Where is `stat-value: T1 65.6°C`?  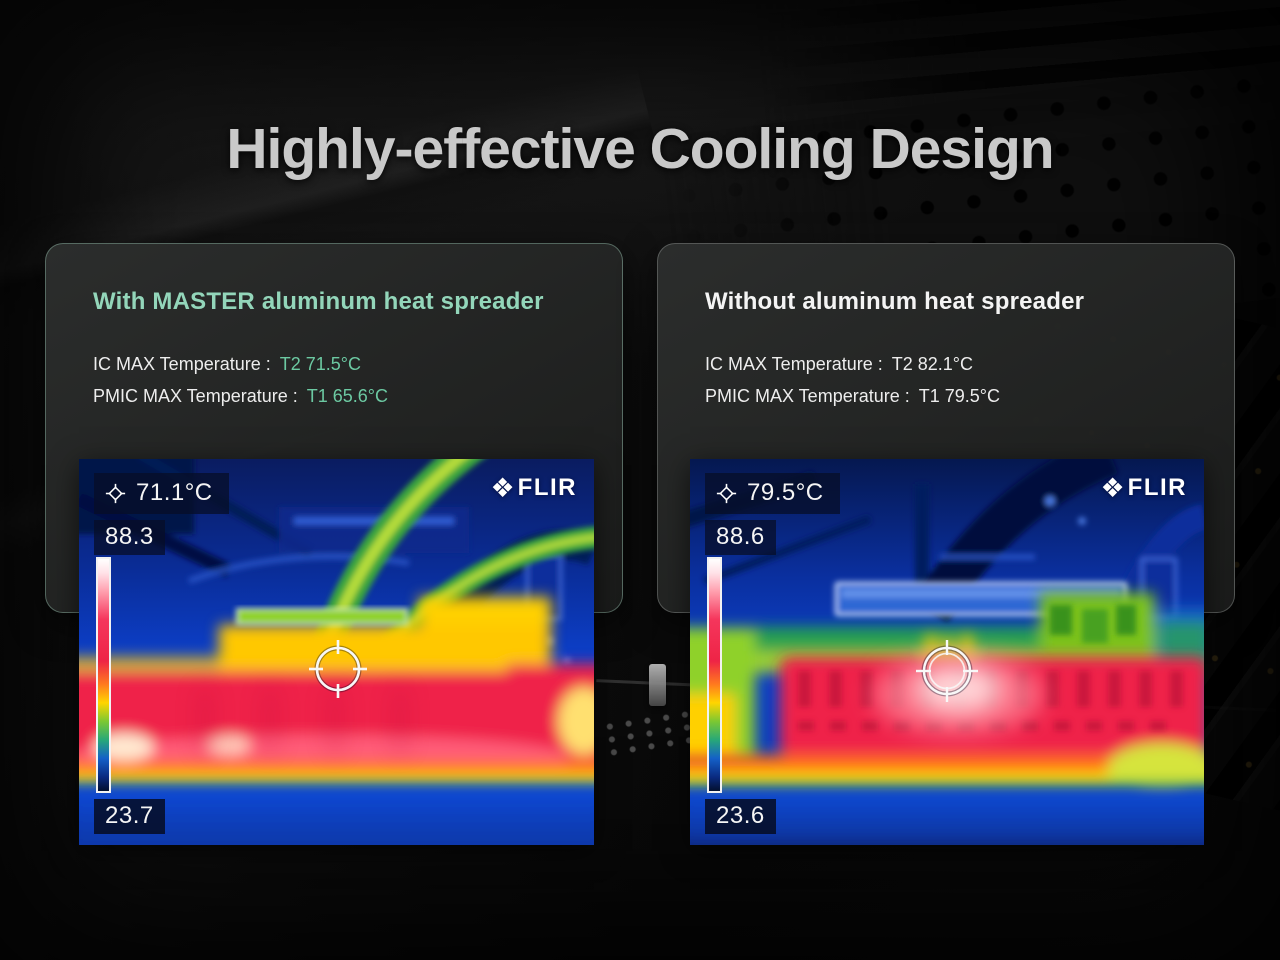 stat-value: T1 65.6°C is located at coordinates (347, 396).